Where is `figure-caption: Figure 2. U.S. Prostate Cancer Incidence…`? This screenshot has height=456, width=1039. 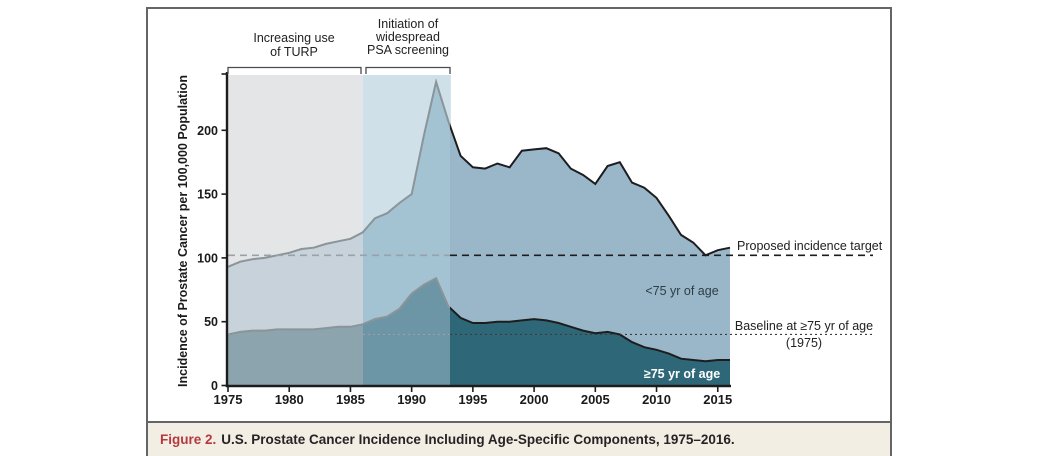 figure-caption: Figure 2. U.S. Prostate Cancer Incidence… is located at coordinates (519, 438).